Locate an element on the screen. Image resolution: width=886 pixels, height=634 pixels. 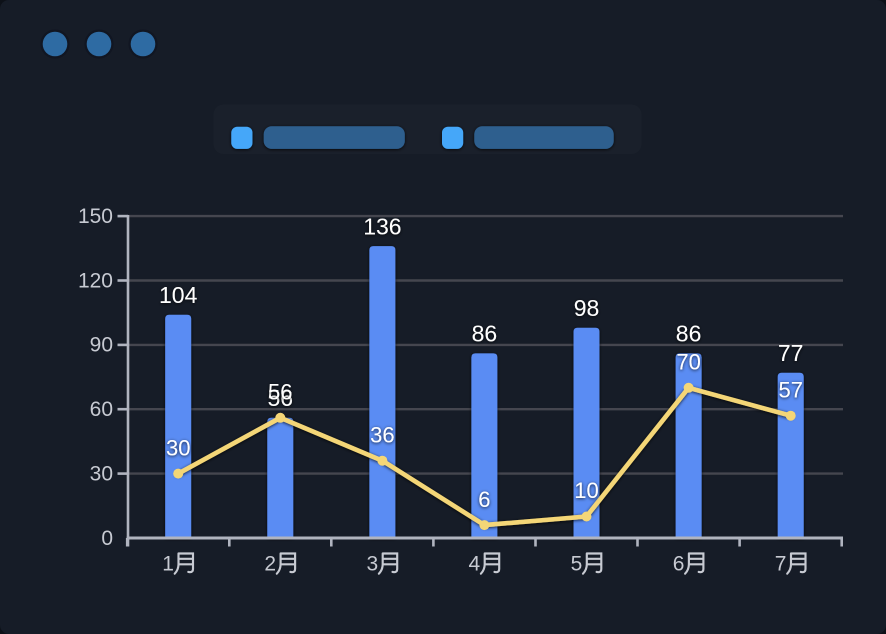
svg-text: 57 is located at coordinates (790, 389).